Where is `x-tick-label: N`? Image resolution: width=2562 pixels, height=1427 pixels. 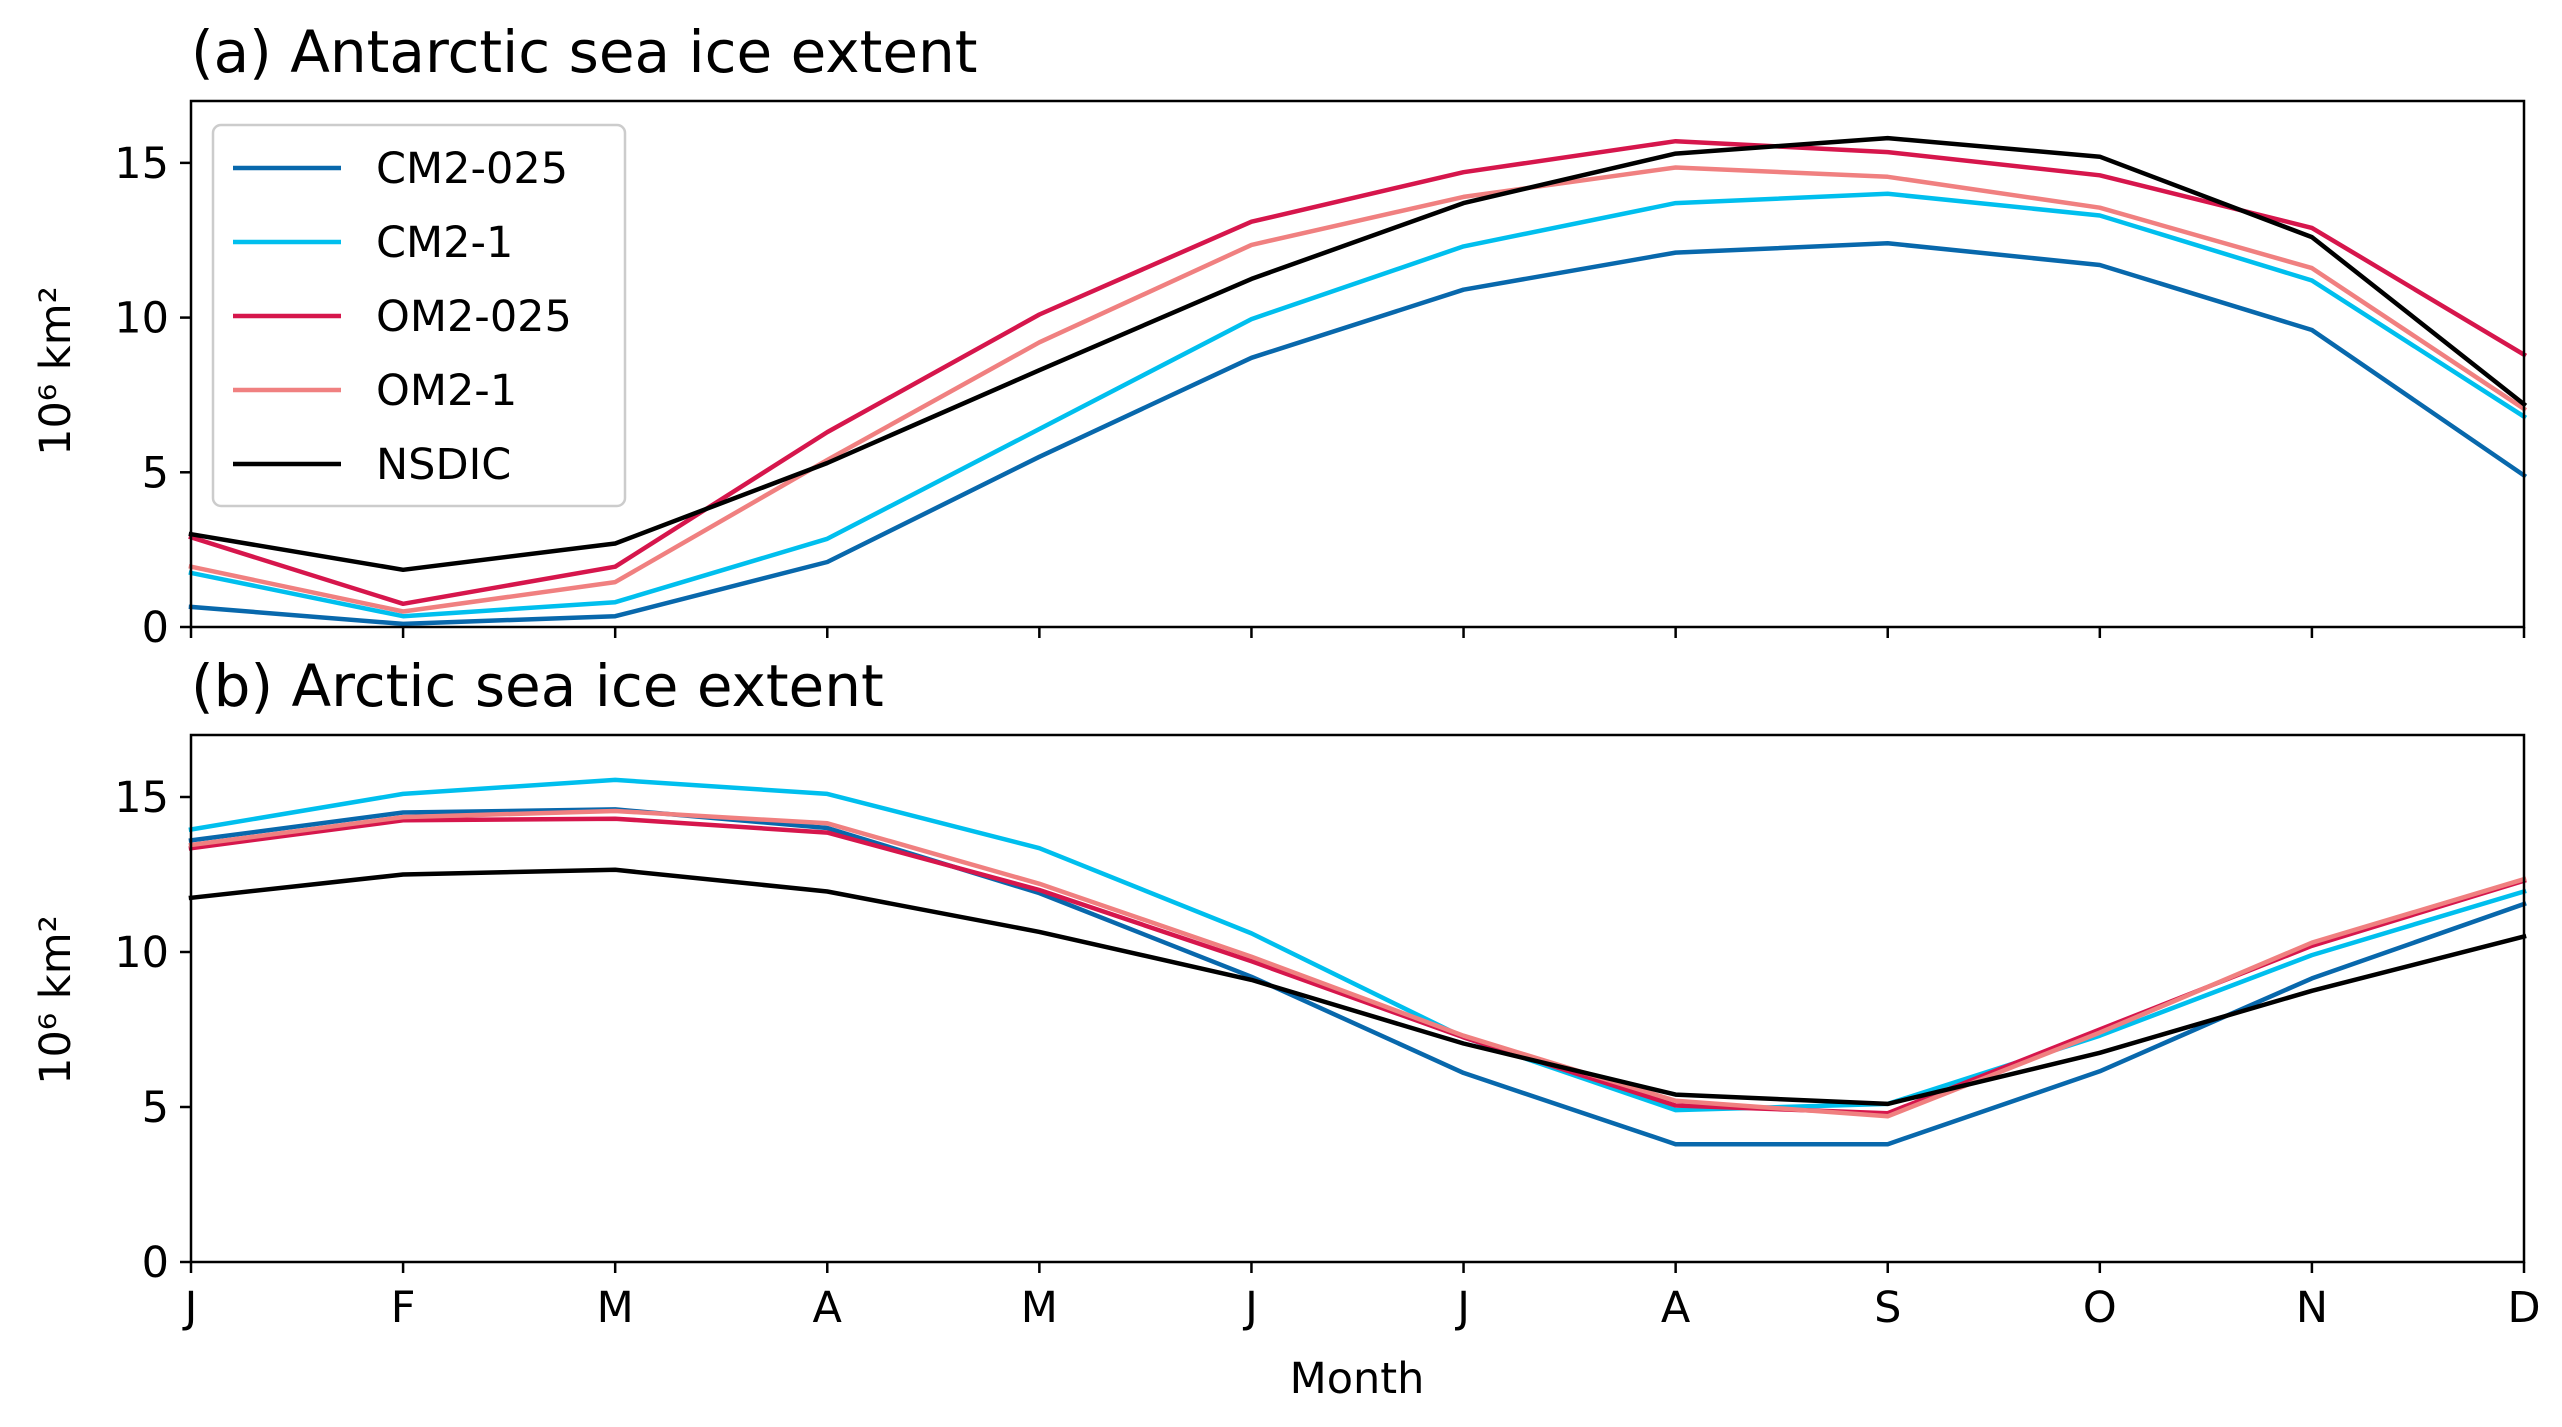 x-tick-label: N is located at coordinates (2312, 1308).